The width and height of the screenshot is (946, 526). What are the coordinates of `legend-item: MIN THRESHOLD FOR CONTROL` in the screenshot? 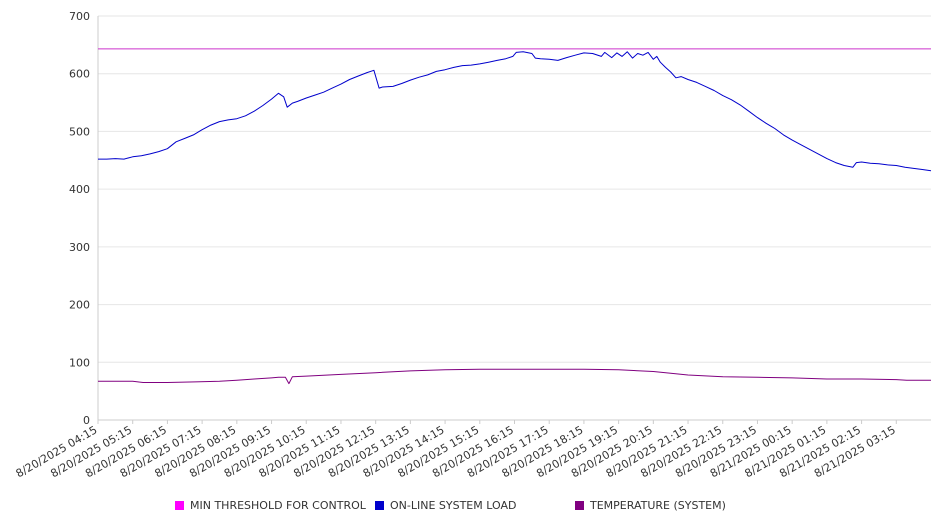 It's located at (270, 505).